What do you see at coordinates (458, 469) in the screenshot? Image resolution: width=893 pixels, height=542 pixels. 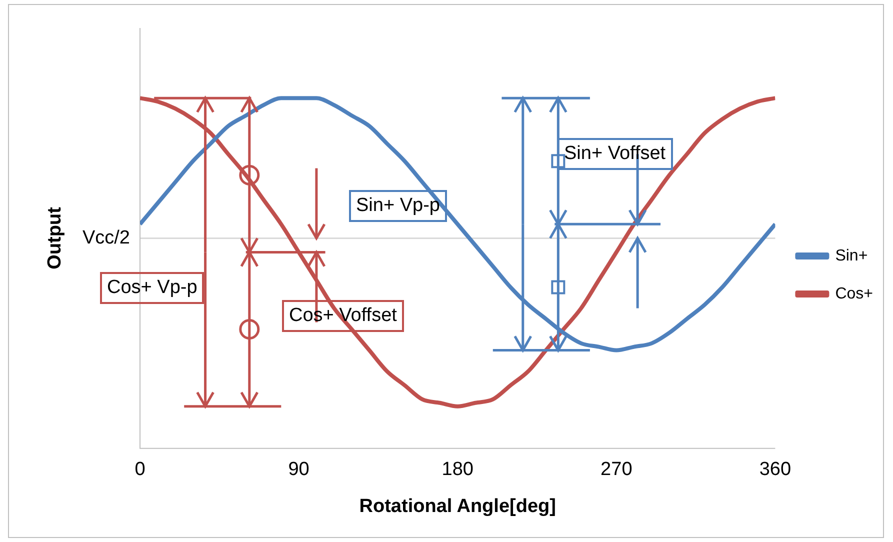 I see `x-tick-label: 180` at bounding box center [458, 469].